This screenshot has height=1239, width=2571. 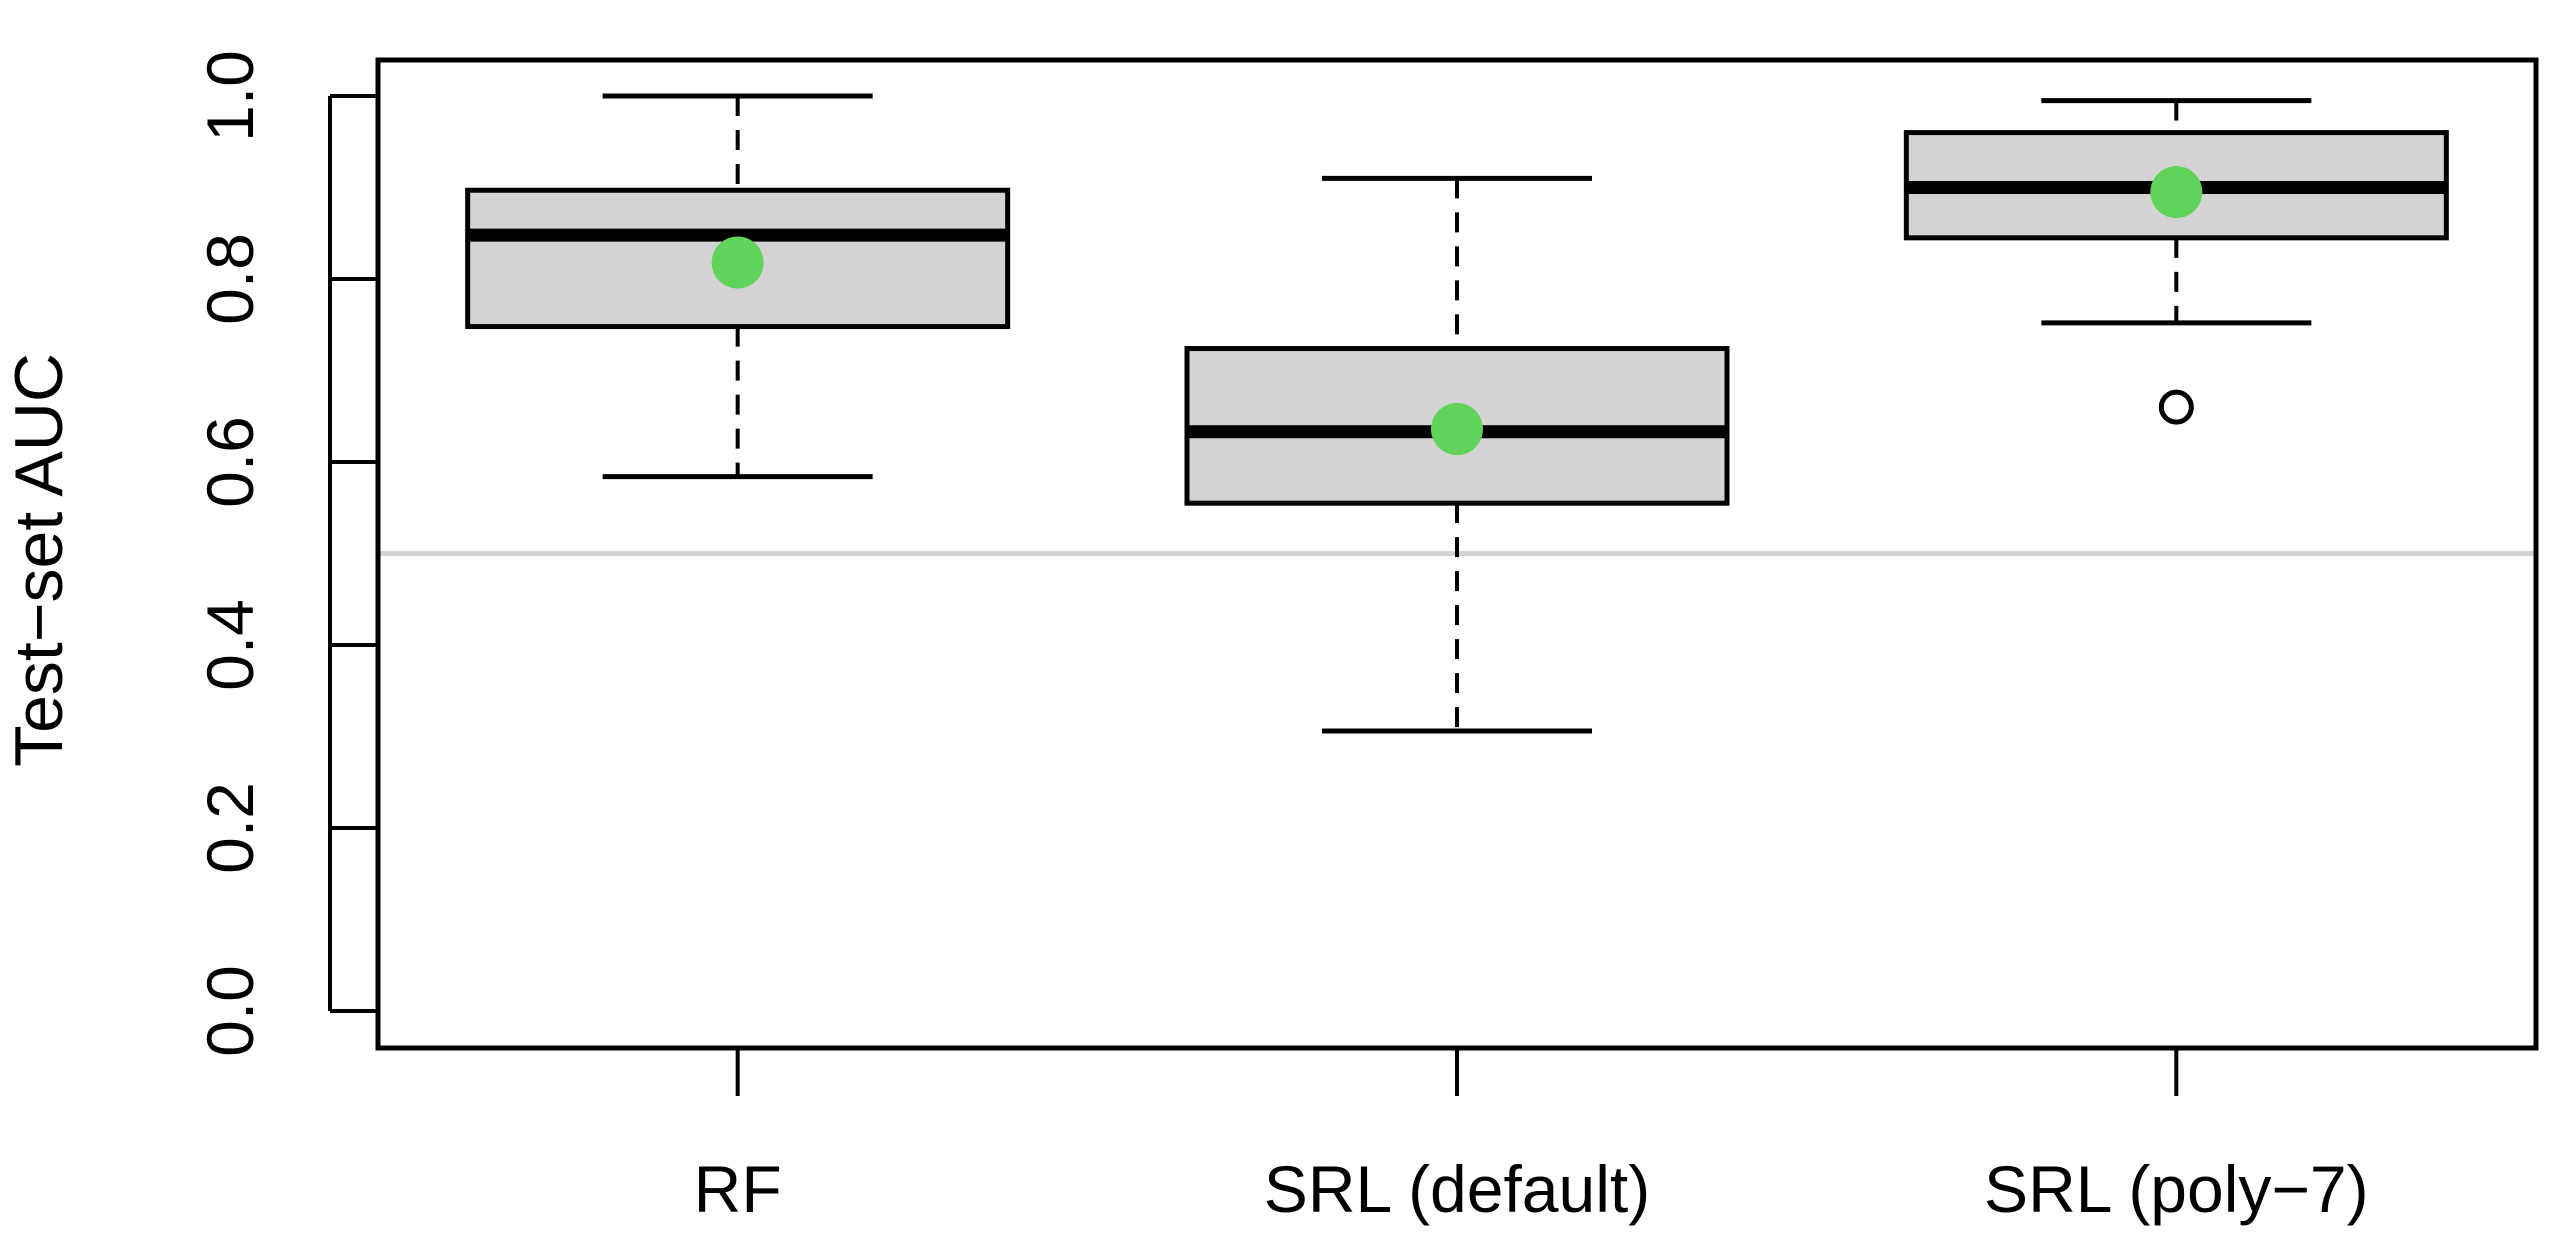 What do you see at coordinates (285, 553) in the screenshot?
I see `y-axis: 0.0 0.2 0.4 0.6 0.8 1.0` at bounding box center [285, 553].